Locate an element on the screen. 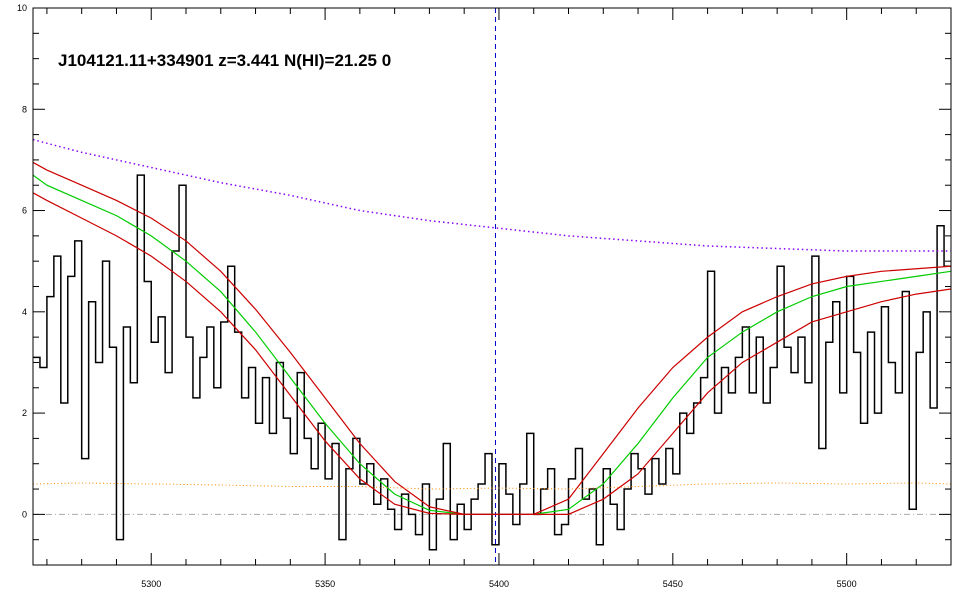 The height and width of the screenshot is (600, 960). y-tick-label: 6 is located at coordinates (24, 211).